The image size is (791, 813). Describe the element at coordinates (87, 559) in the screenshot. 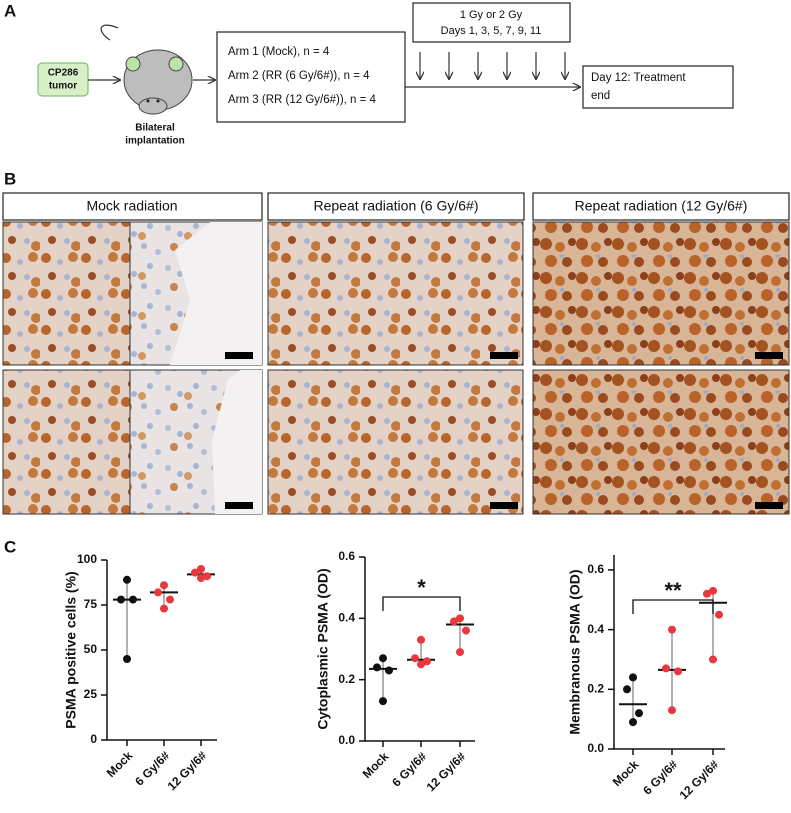

I see `y-tick-label: 100` at that location.